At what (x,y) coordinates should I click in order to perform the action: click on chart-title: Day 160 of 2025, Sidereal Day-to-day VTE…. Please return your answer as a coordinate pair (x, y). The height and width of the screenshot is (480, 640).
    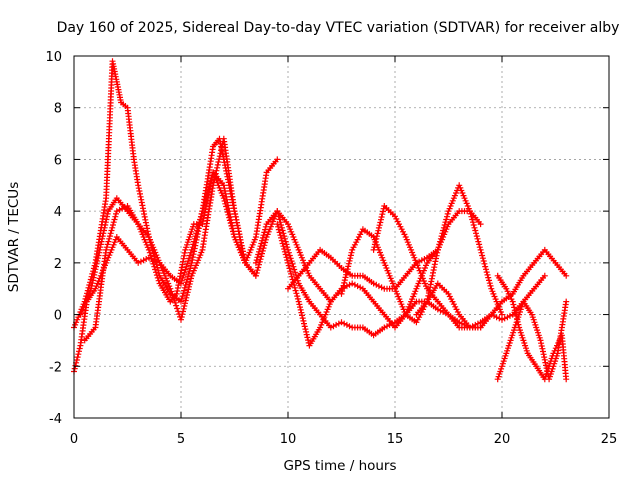
    Looking at the image, I should click on (338, 28).